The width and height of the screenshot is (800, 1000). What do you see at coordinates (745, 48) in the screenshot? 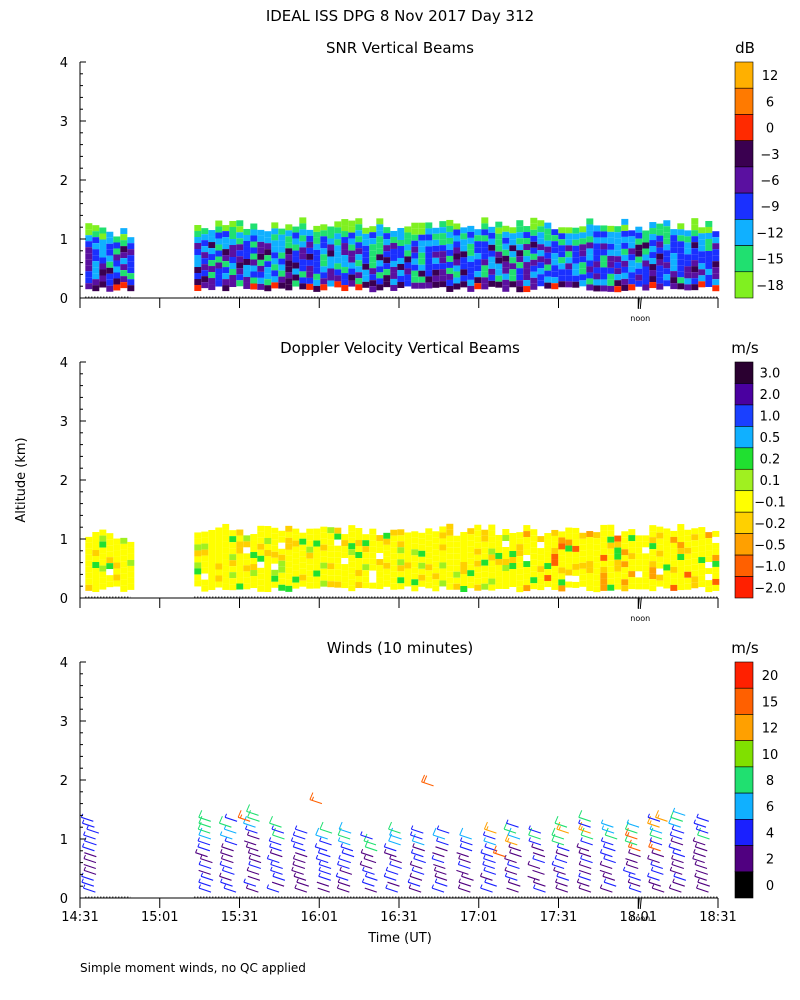
I see `snr-colorbar-unit: dB` at bounding box center [745, 48].